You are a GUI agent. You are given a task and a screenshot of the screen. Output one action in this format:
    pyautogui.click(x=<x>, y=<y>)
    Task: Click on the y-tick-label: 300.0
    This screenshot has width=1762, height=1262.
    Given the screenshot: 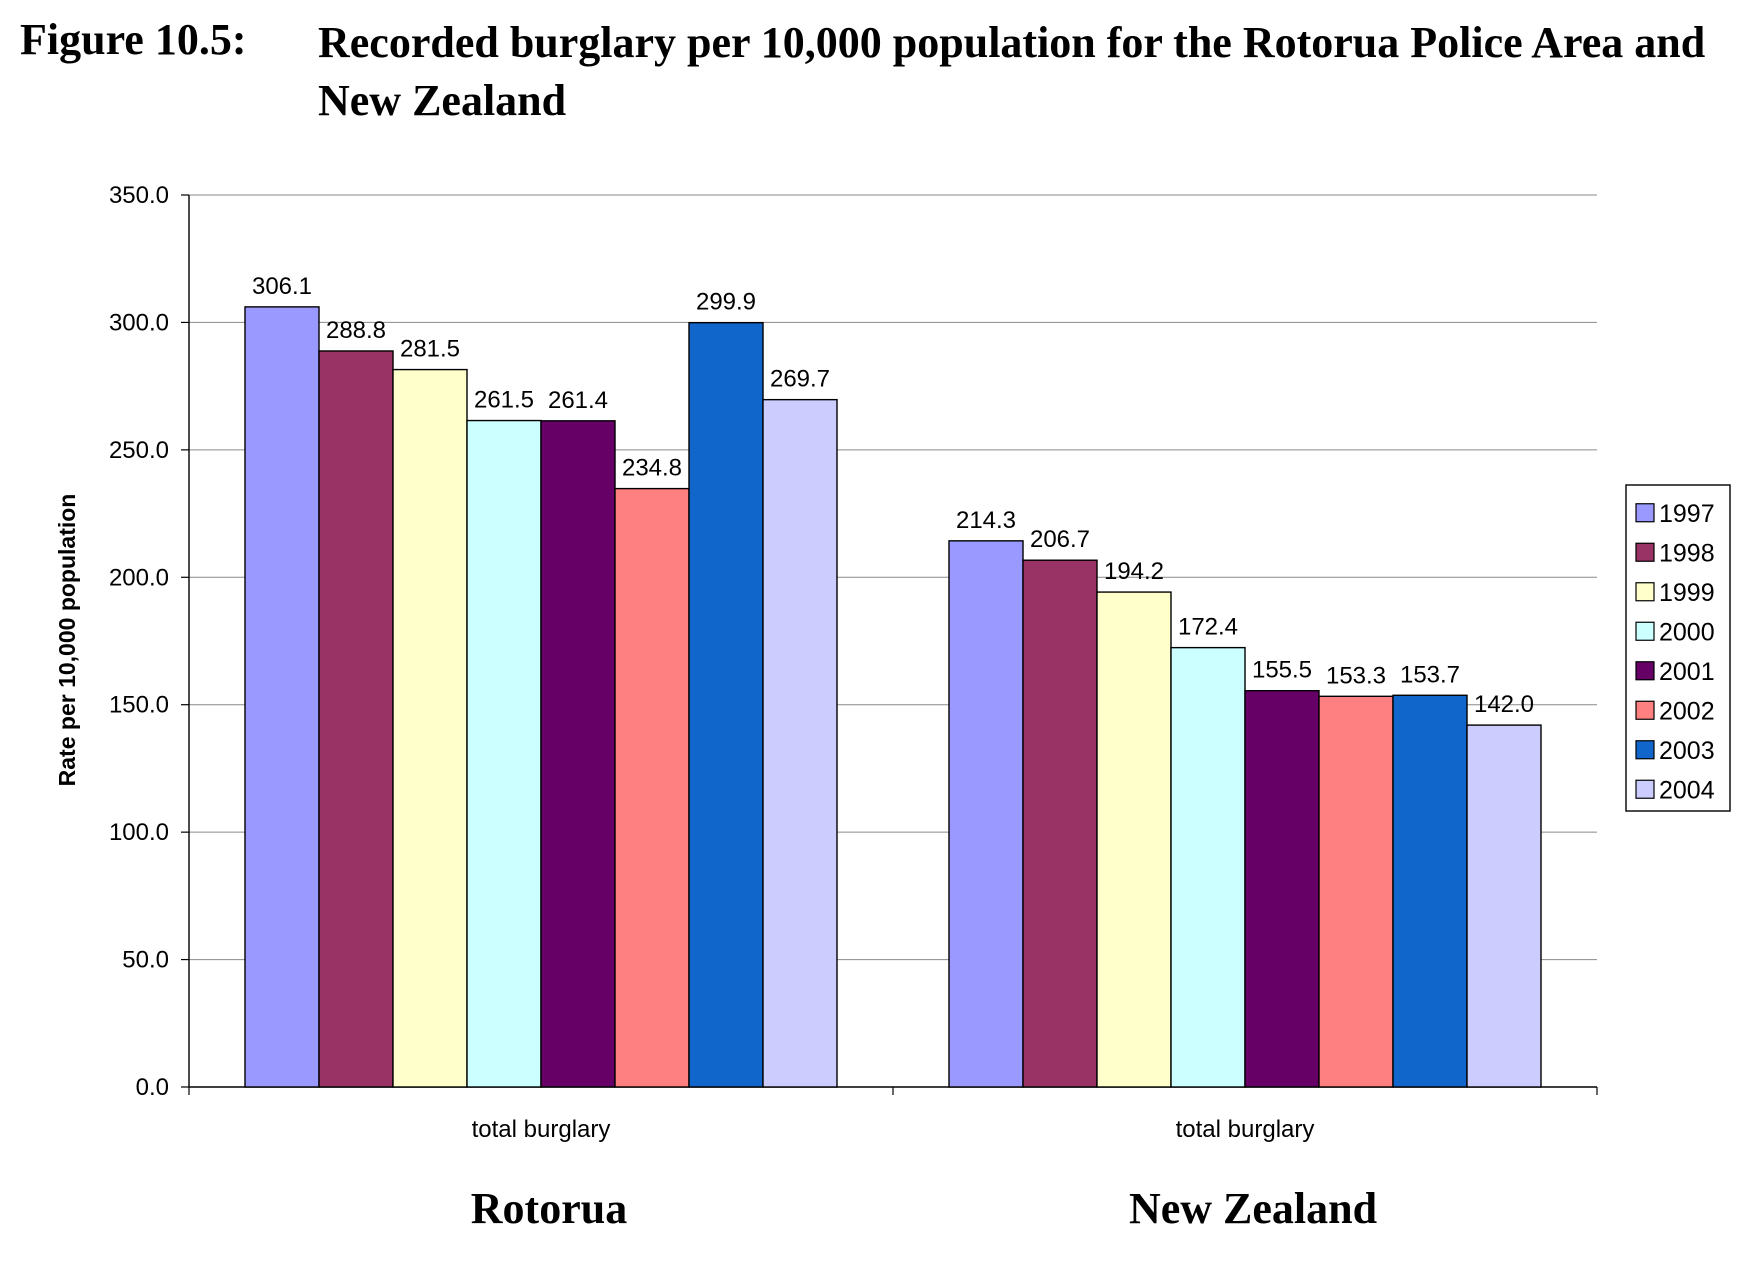 What is the action you would take?
    pyautogui.click(x=139, y=322)
    